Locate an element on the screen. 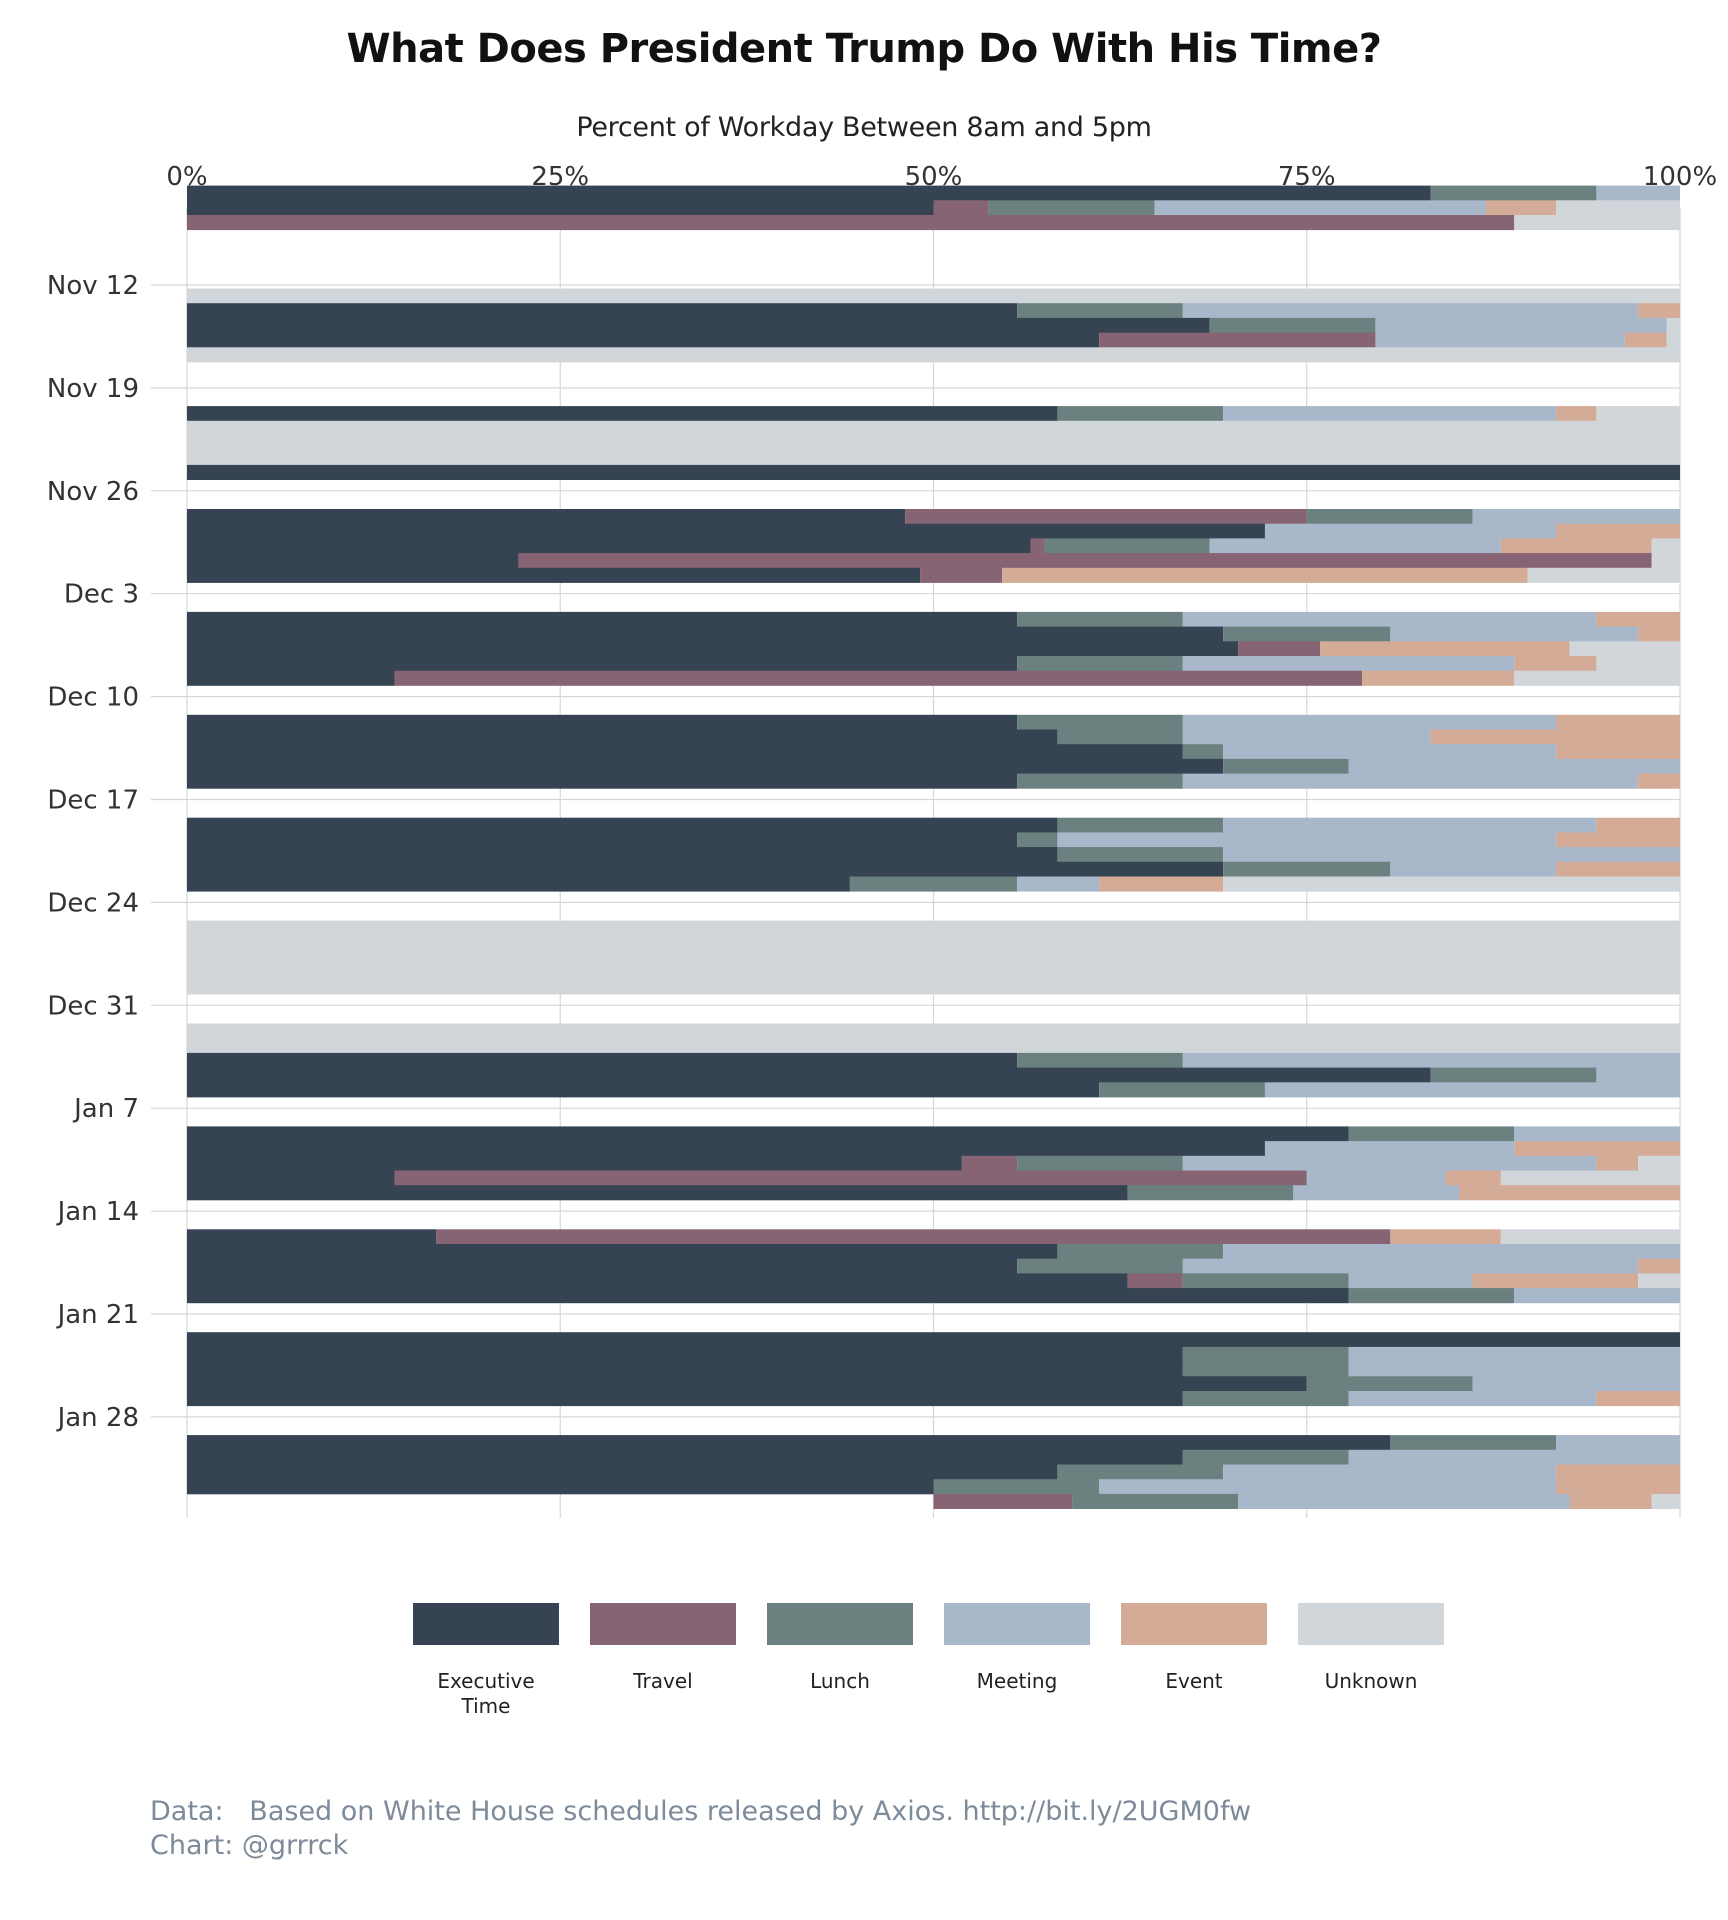 The height and width of the screenshot is (1920, 1728). y-tick-label: Dec 17 is located at coordinates (93, 801).